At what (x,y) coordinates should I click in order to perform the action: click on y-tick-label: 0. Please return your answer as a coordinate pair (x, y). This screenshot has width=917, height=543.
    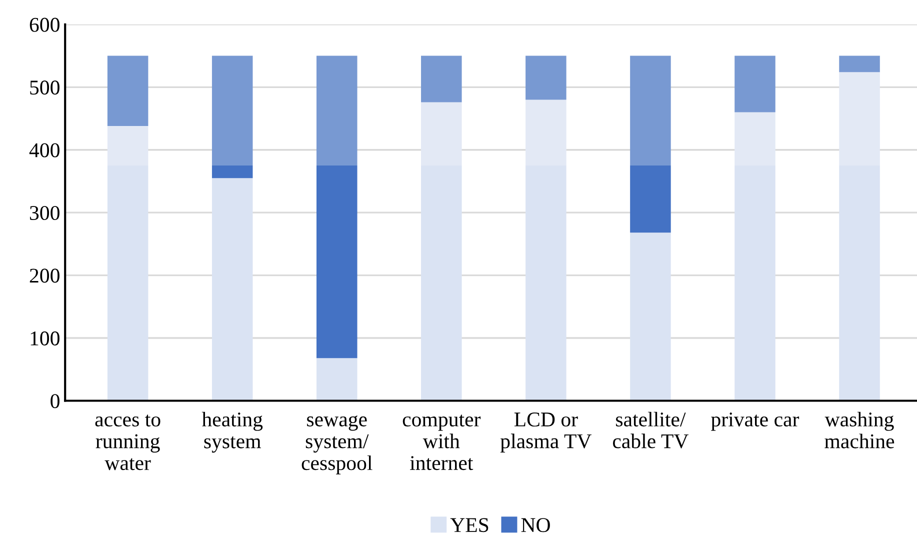
    Looking at the image, I should click on (55, 401).